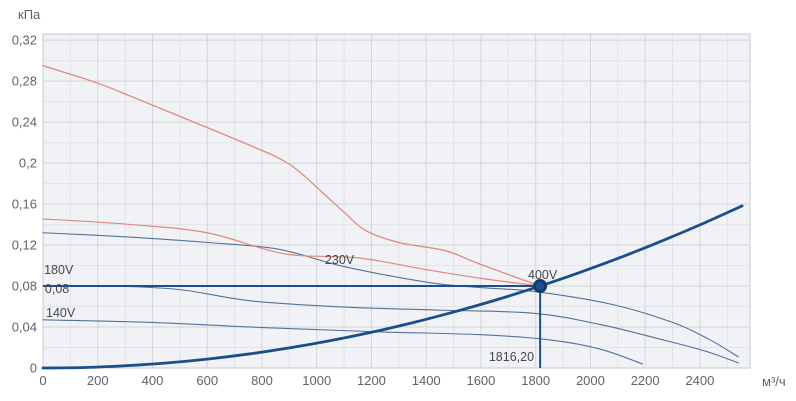  Describe the element at coordinates (24, 327) in the screenshot. I see `y-tick-label: 0,04` at that location.